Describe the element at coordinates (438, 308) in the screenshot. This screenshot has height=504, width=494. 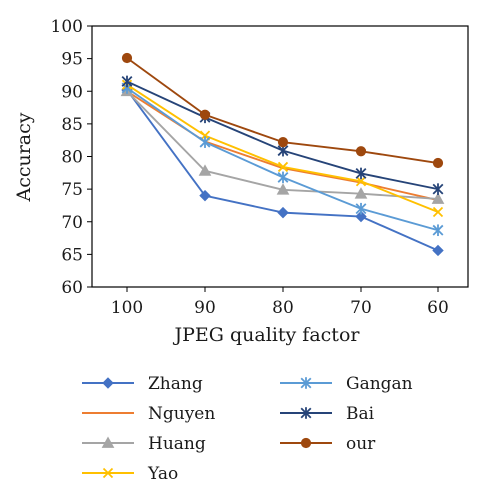
I see `x-tick-label: 60` at that location.